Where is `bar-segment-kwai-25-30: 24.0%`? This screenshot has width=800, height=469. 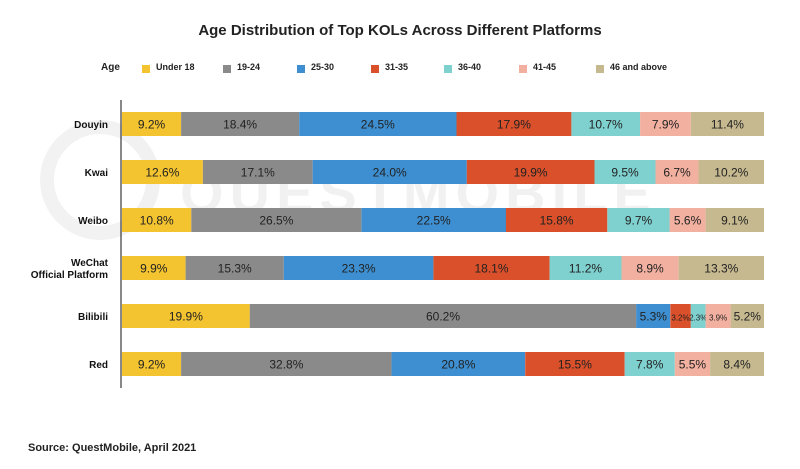
bar-segment-kwai-25-30: 24.0% is located at coordinates (389, 172).